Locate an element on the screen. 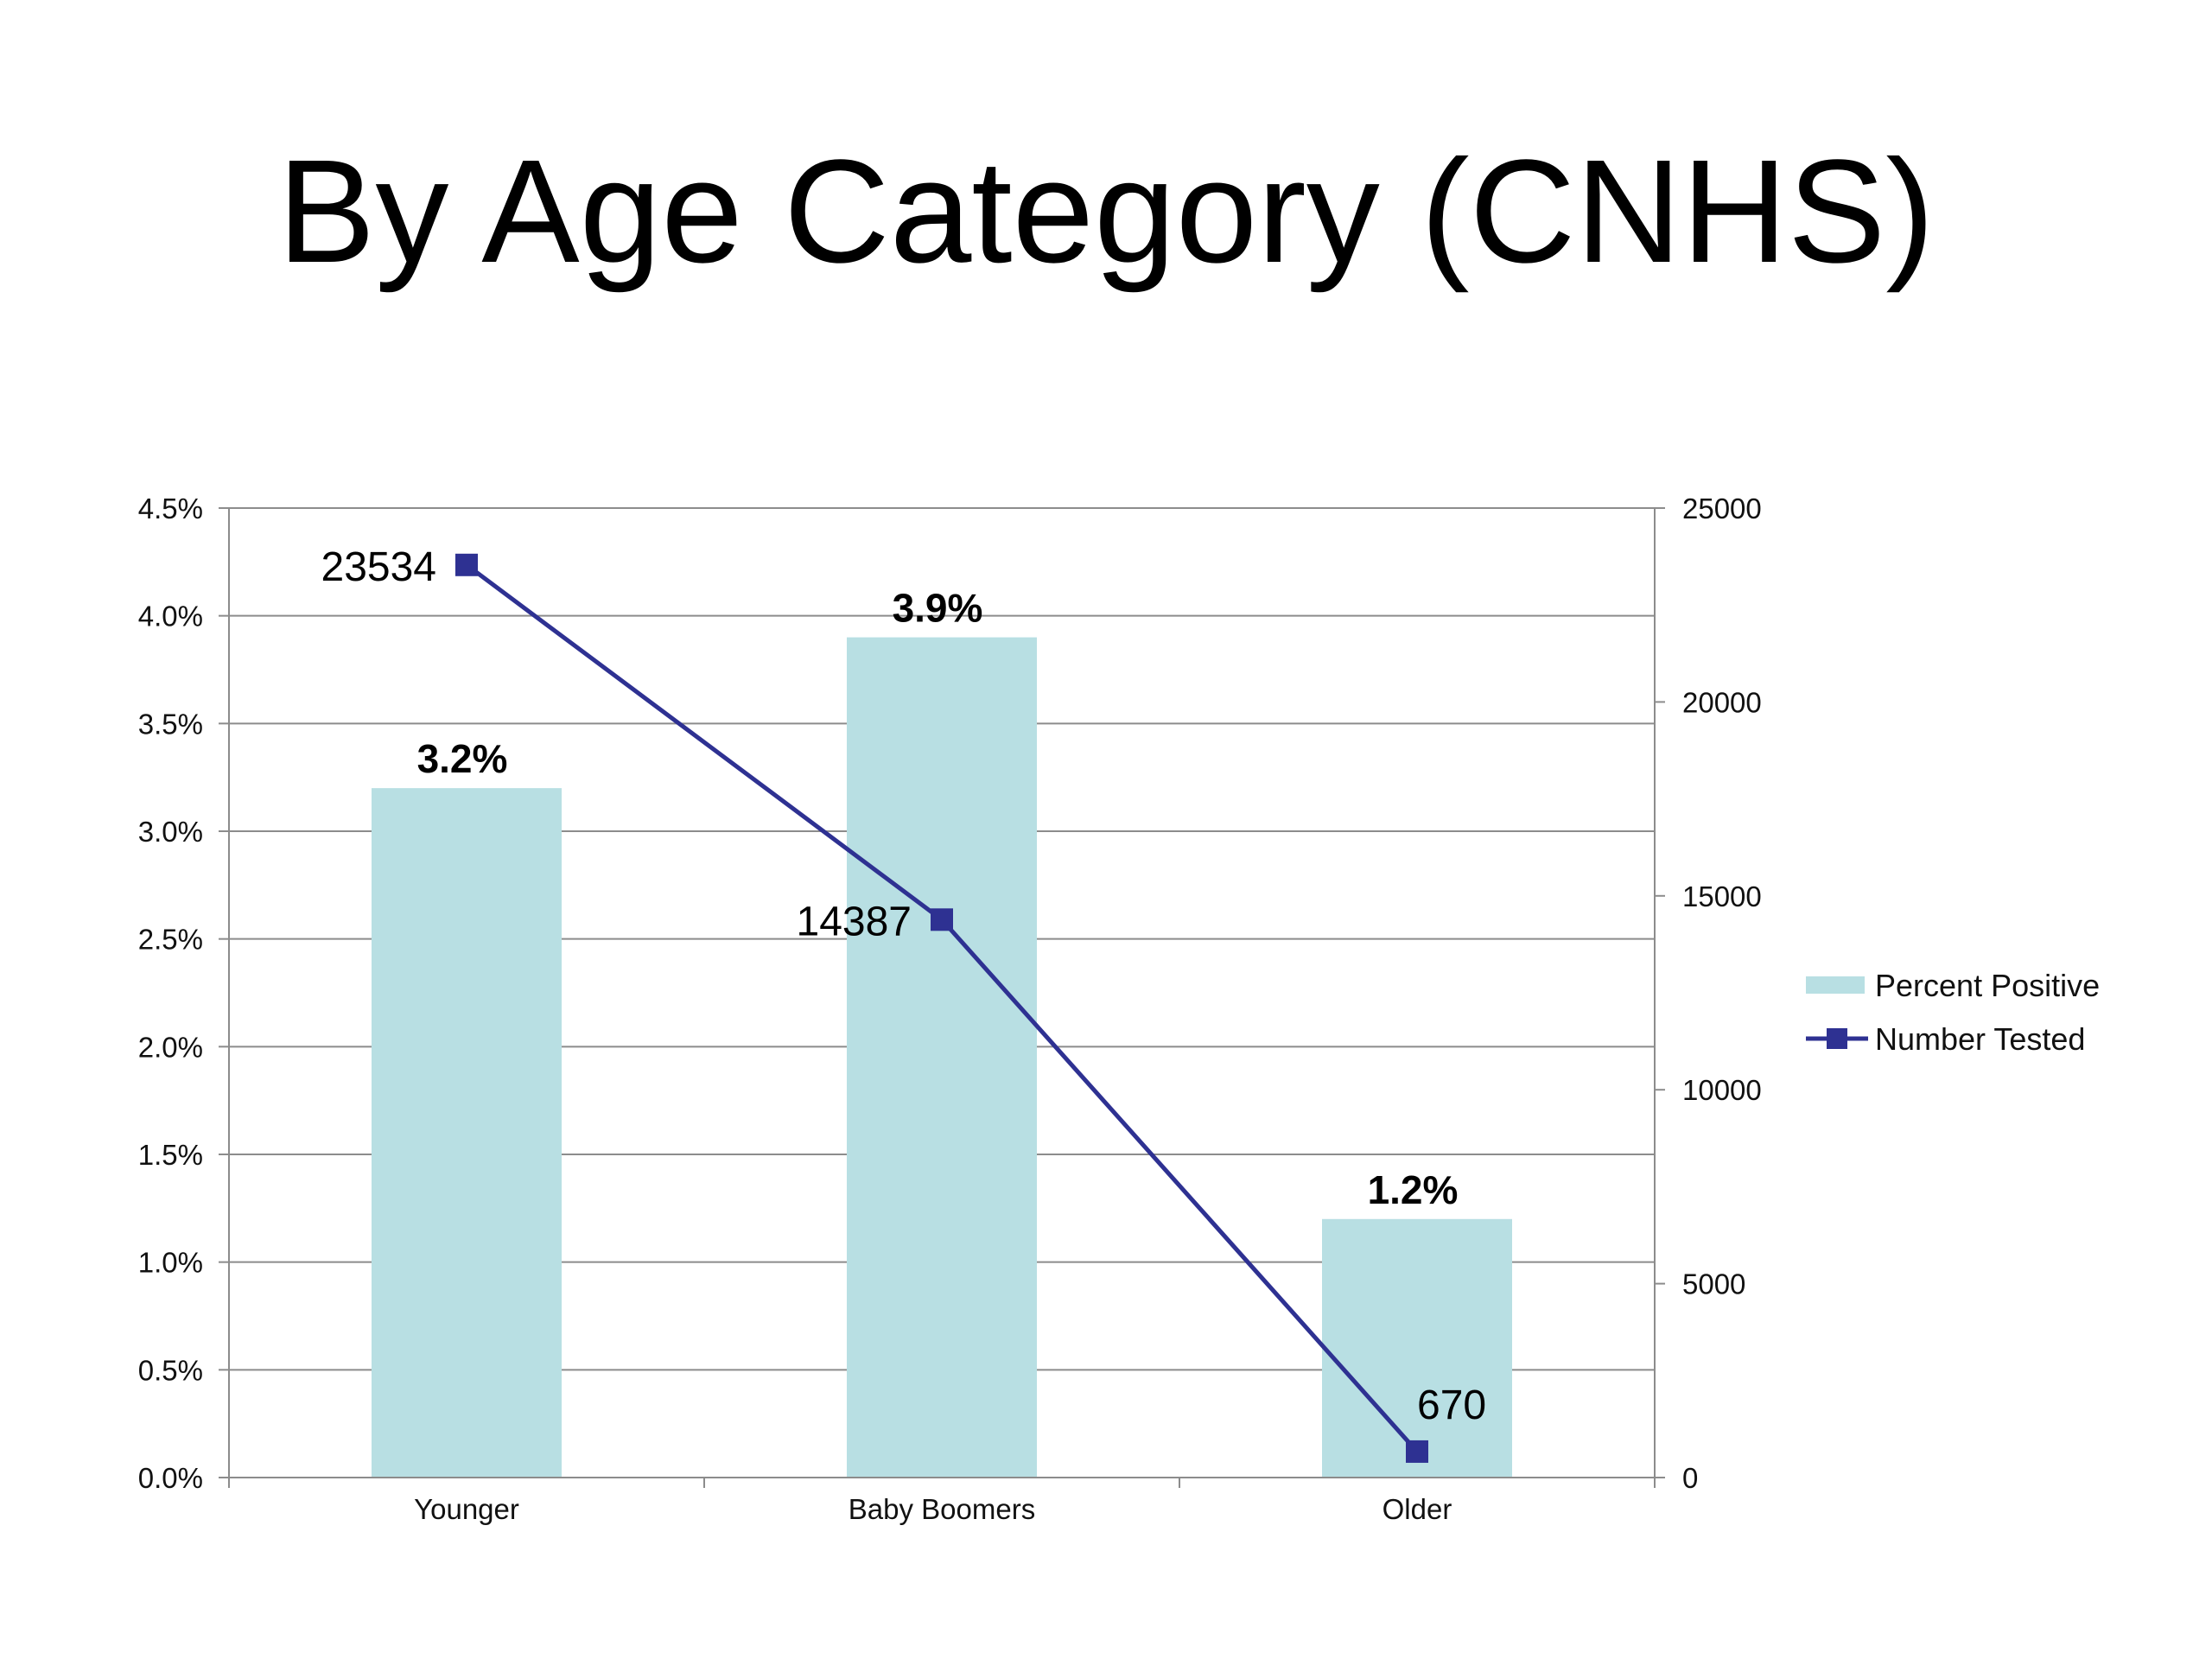 The width and height of the screenshot is (2212, 1659). right-axis-tick-label: 25000 is located at coordinates (1722, 508).